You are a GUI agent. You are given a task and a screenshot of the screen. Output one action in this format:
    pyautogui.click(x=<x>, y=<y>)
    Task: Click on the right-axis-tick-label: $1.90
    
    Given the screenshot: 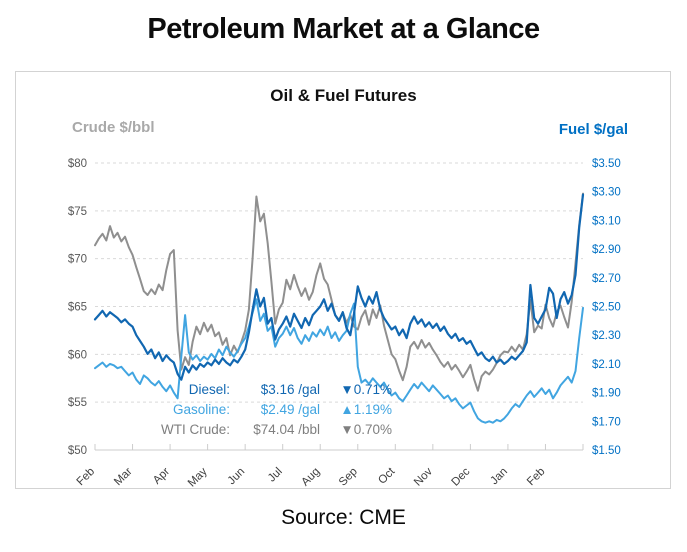 What is the action you would take?
    pyautogui.click(x=606, y=394)
    